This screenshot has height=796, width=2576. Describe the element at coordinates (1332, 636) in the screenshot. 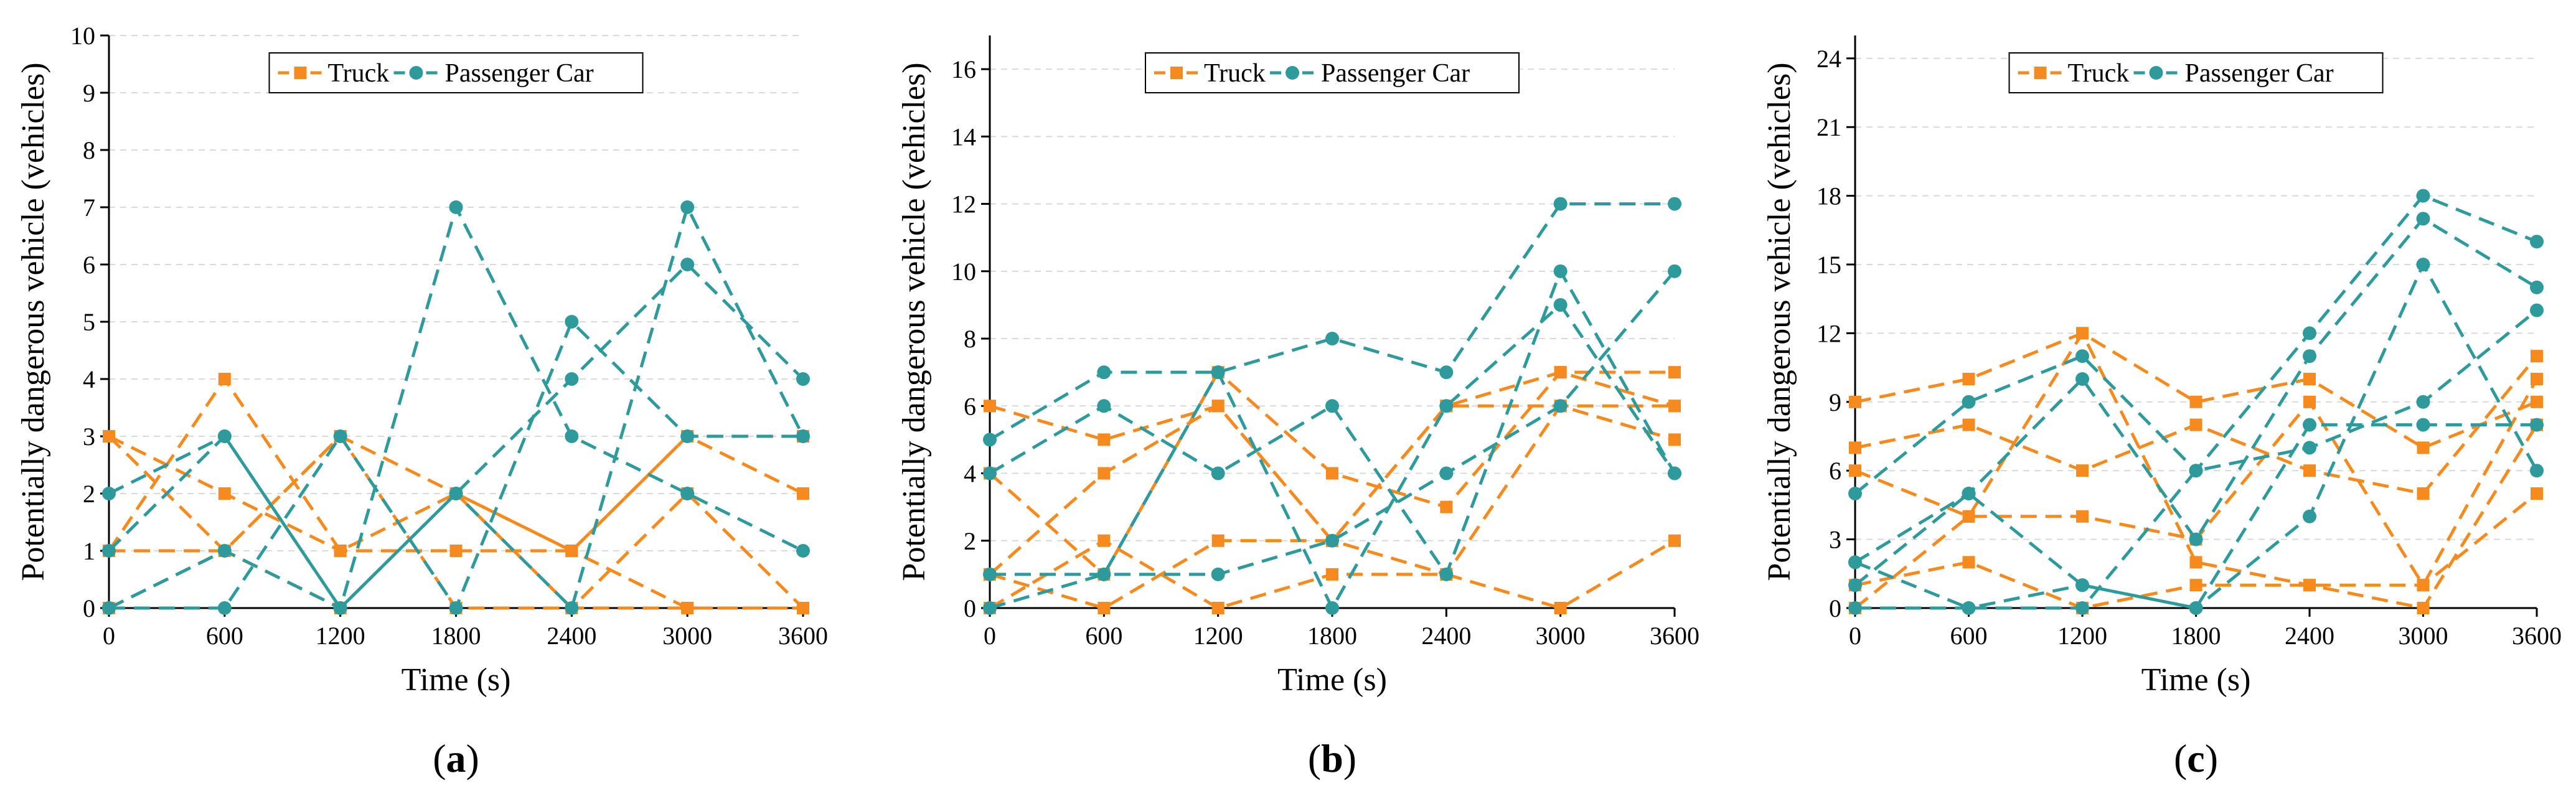

I see `x-tick-label: 1800` at that location.